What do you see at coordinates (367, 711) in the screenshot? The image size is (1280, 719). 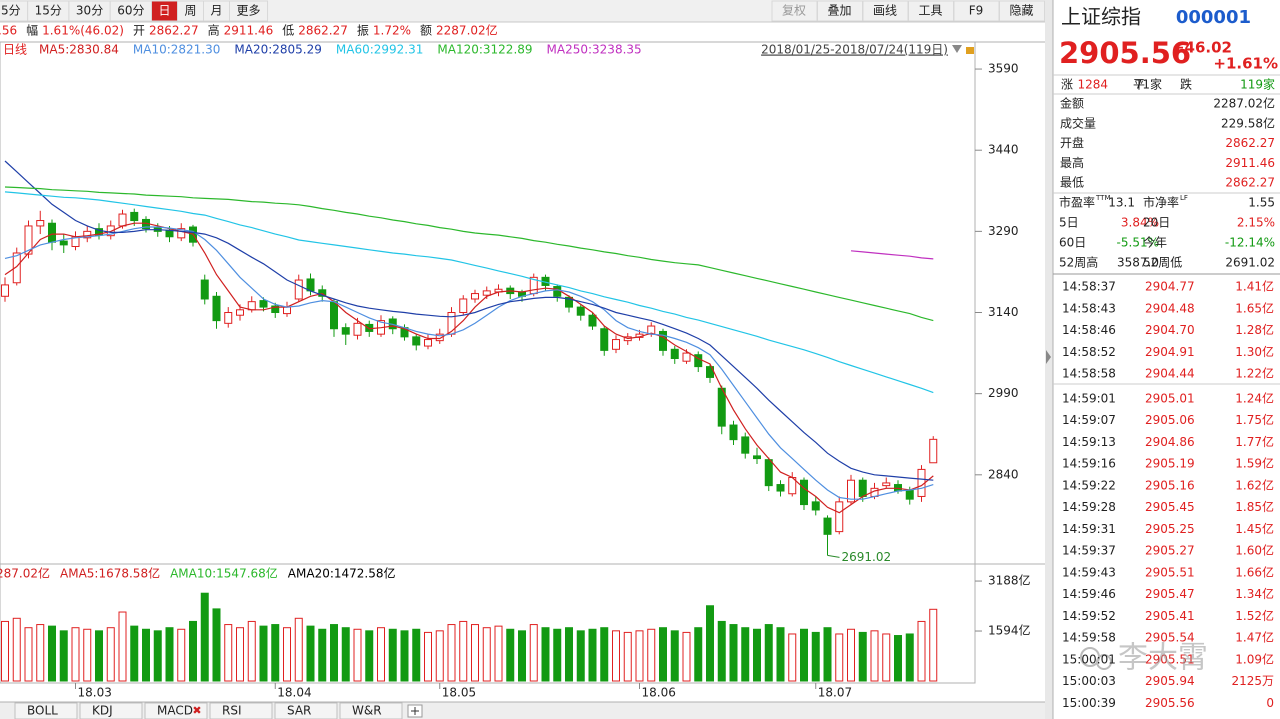 I see `tab-label: W&R` at bounding box center [367, 711].